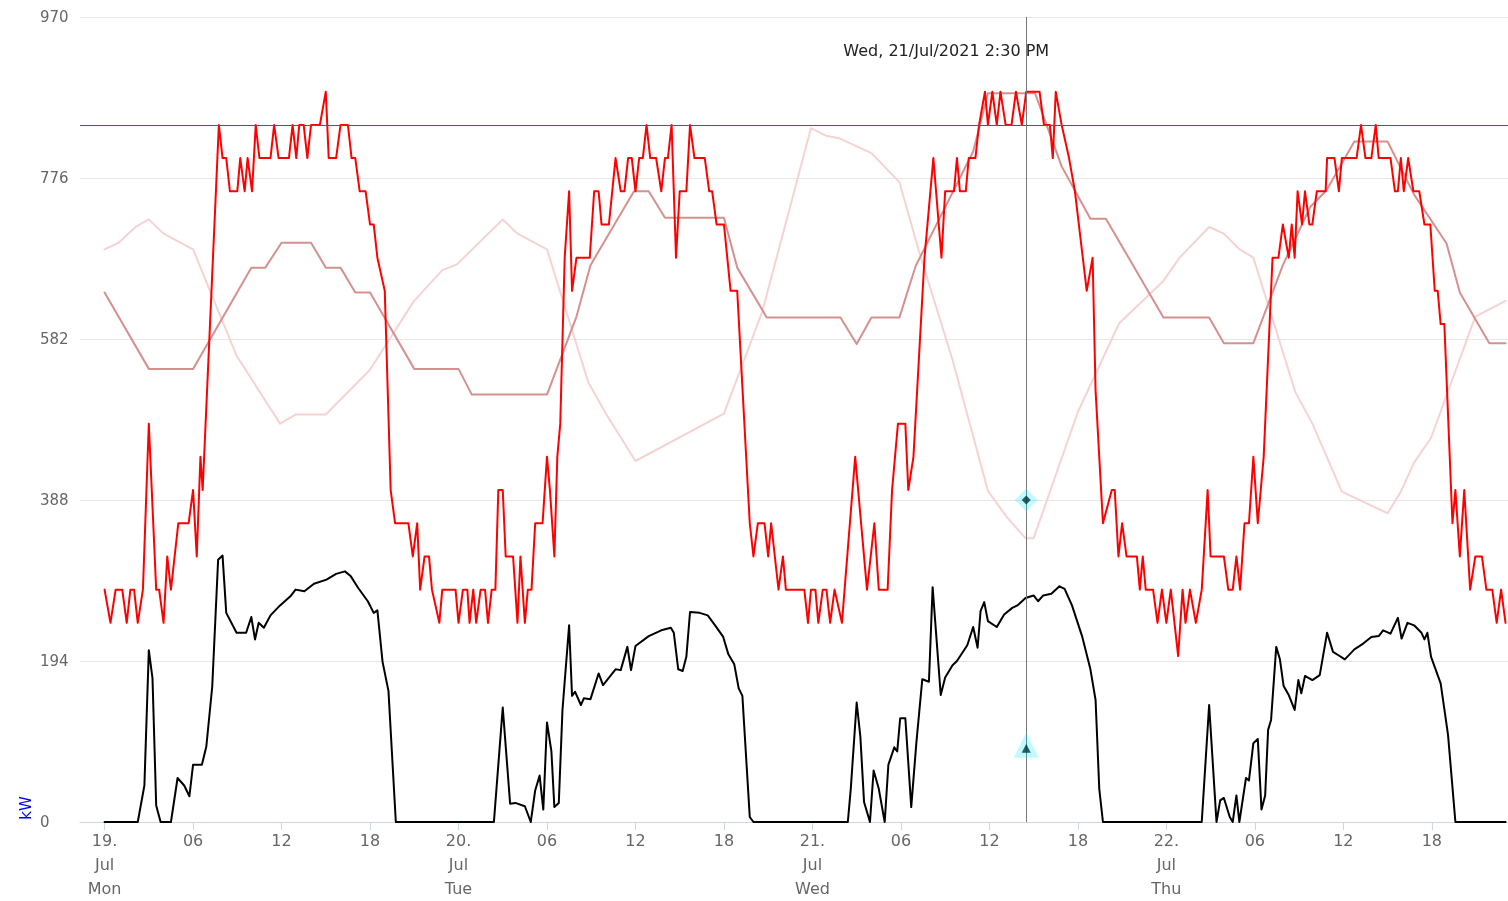 The width and height of the screenshot is (1508, 901). I want to click on y-axis-title: kW, so click(26, 808).